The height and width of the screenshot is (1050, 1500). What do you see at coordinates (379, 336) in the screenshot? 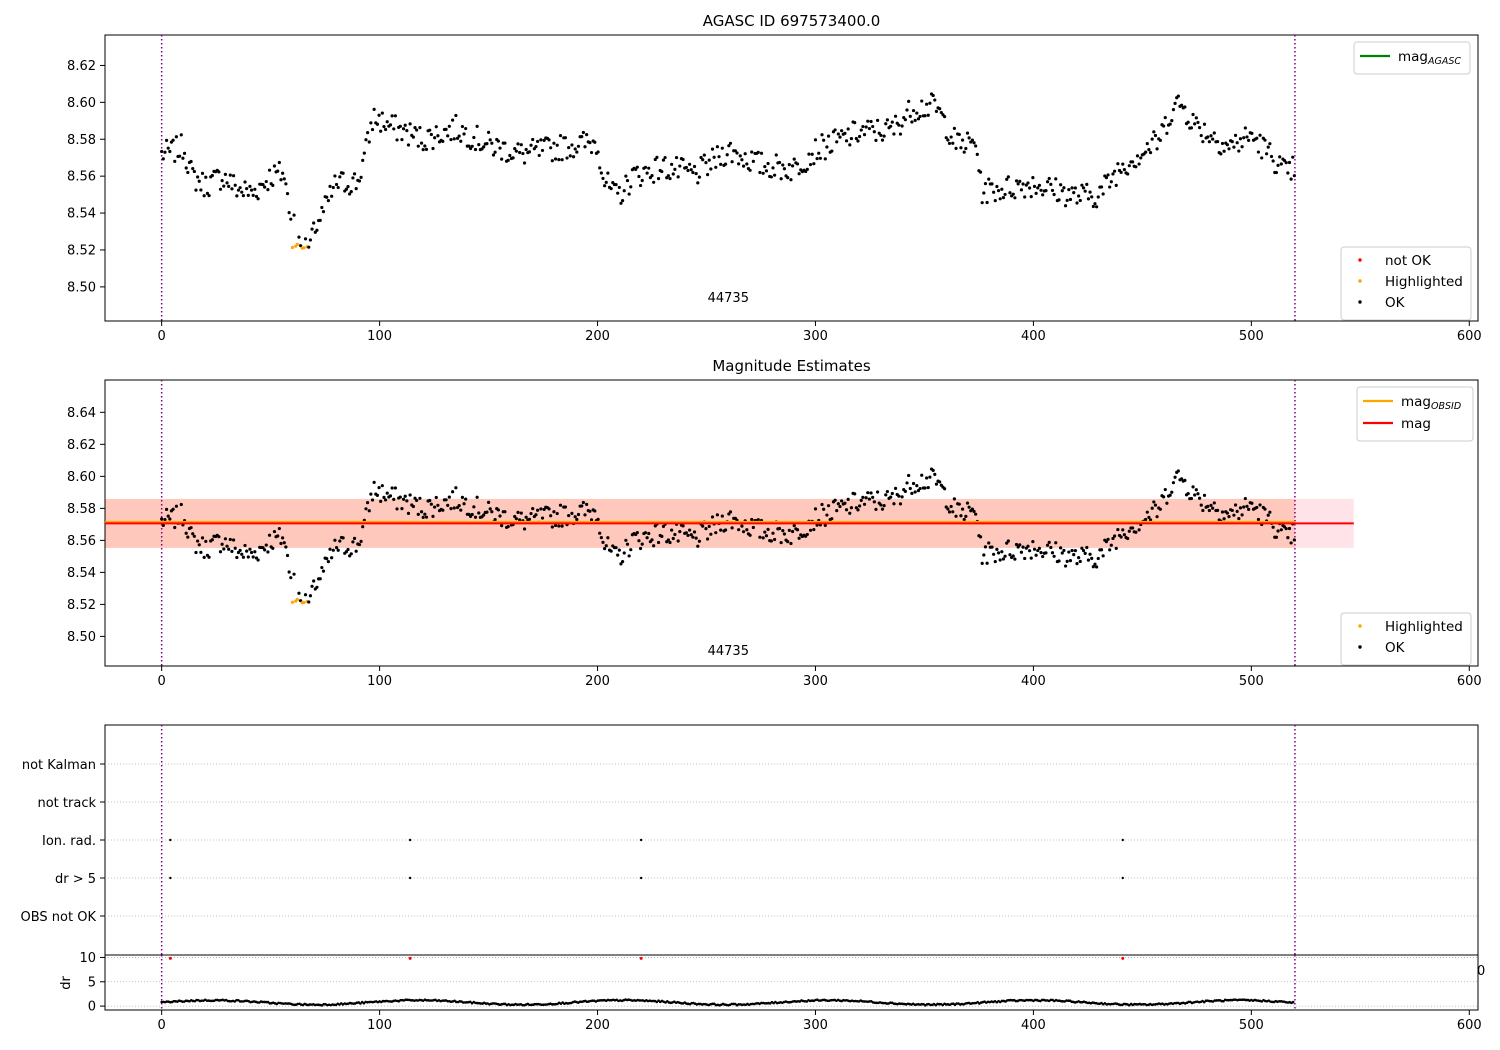
I see `x-tick-label: 100` at bounding box center [379, 336].